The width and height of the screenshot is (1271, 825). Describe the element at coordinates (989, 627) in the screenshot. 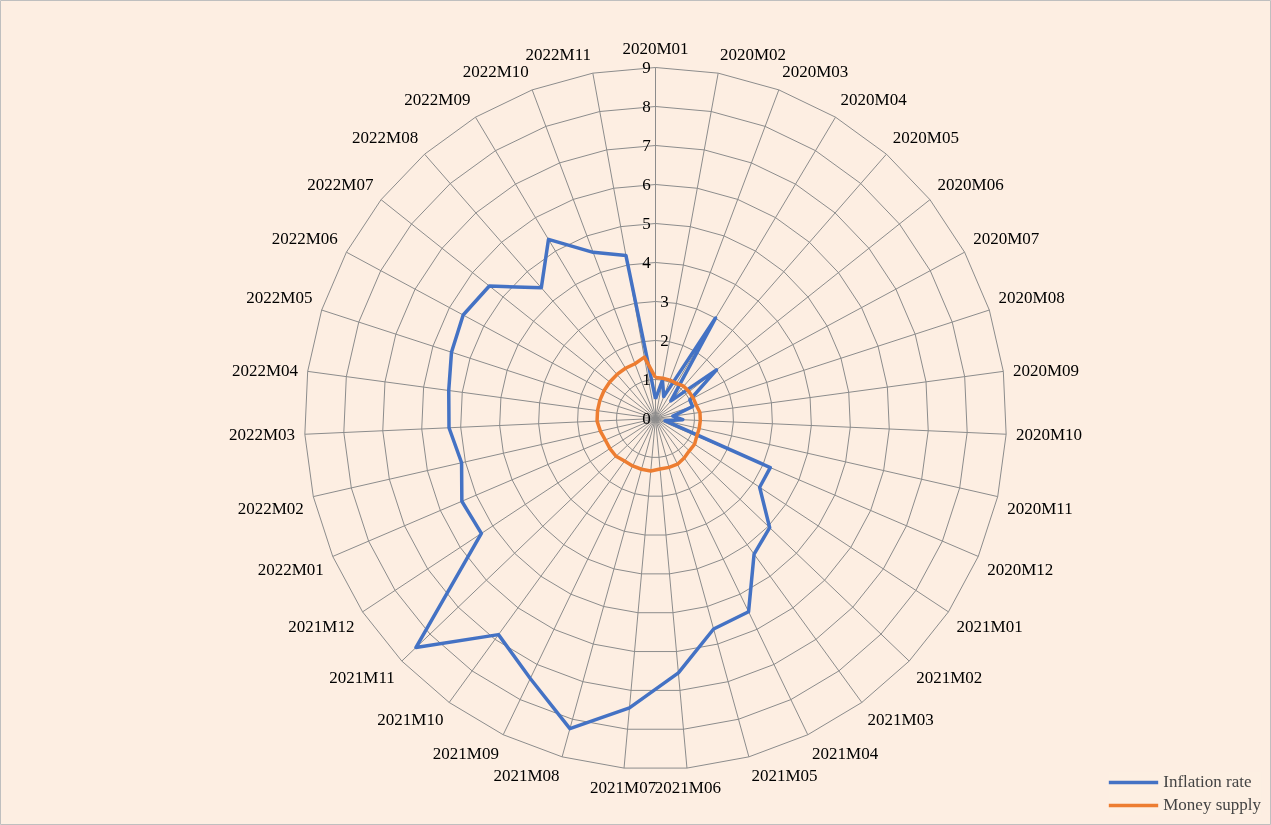

I see `spoke-label: 2021M01` at that location.